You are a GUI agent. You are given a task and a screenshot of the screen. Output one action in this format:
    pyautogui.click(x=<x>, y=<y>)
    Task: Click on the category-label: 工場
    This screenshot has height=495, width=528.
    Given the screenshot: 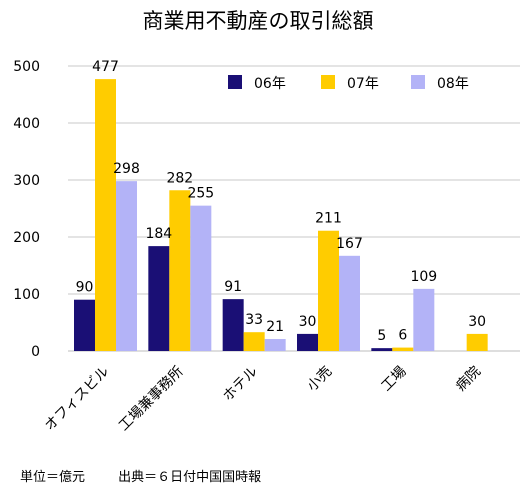 What is the action you would take?
    pyautogui.click(x=394, y=379)
    